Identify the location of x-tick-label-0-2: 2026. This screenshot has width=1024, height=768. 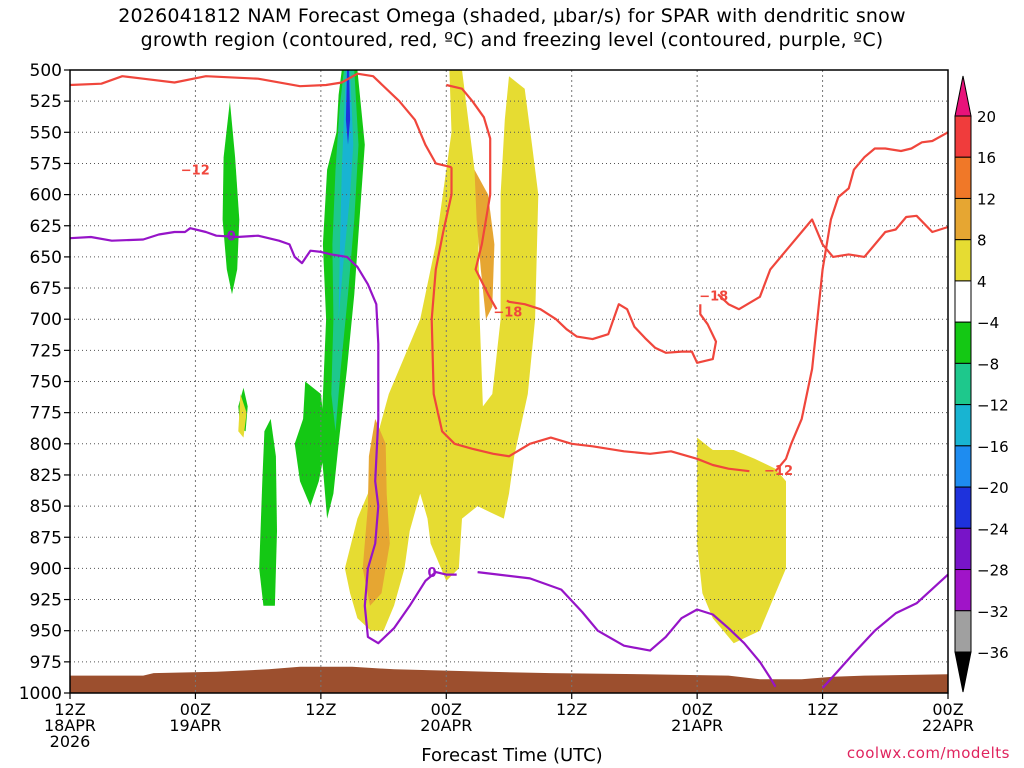
(70, 741).